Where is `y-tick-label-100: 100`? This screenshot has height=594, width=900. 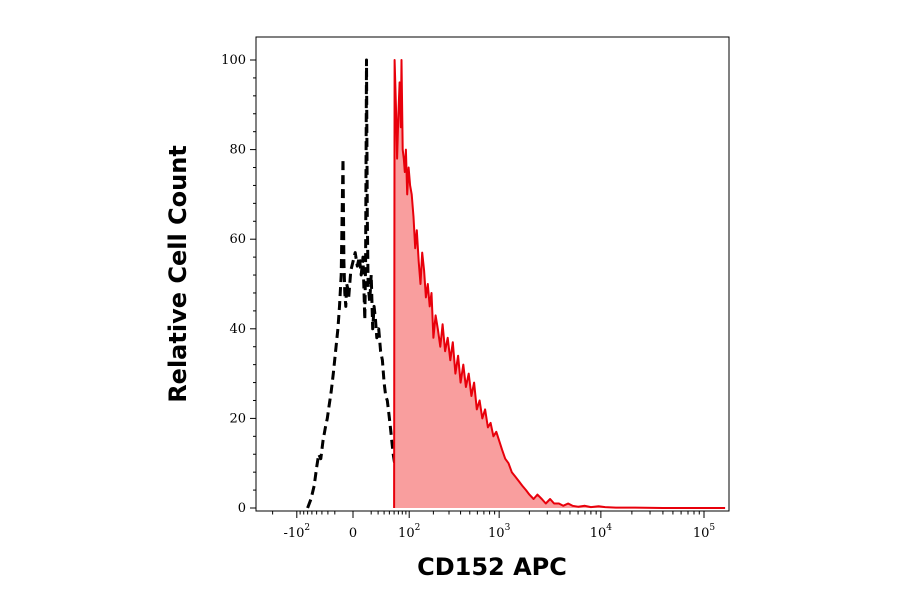 y-tick-label-100: 100 is located at coordinates (233, 60).